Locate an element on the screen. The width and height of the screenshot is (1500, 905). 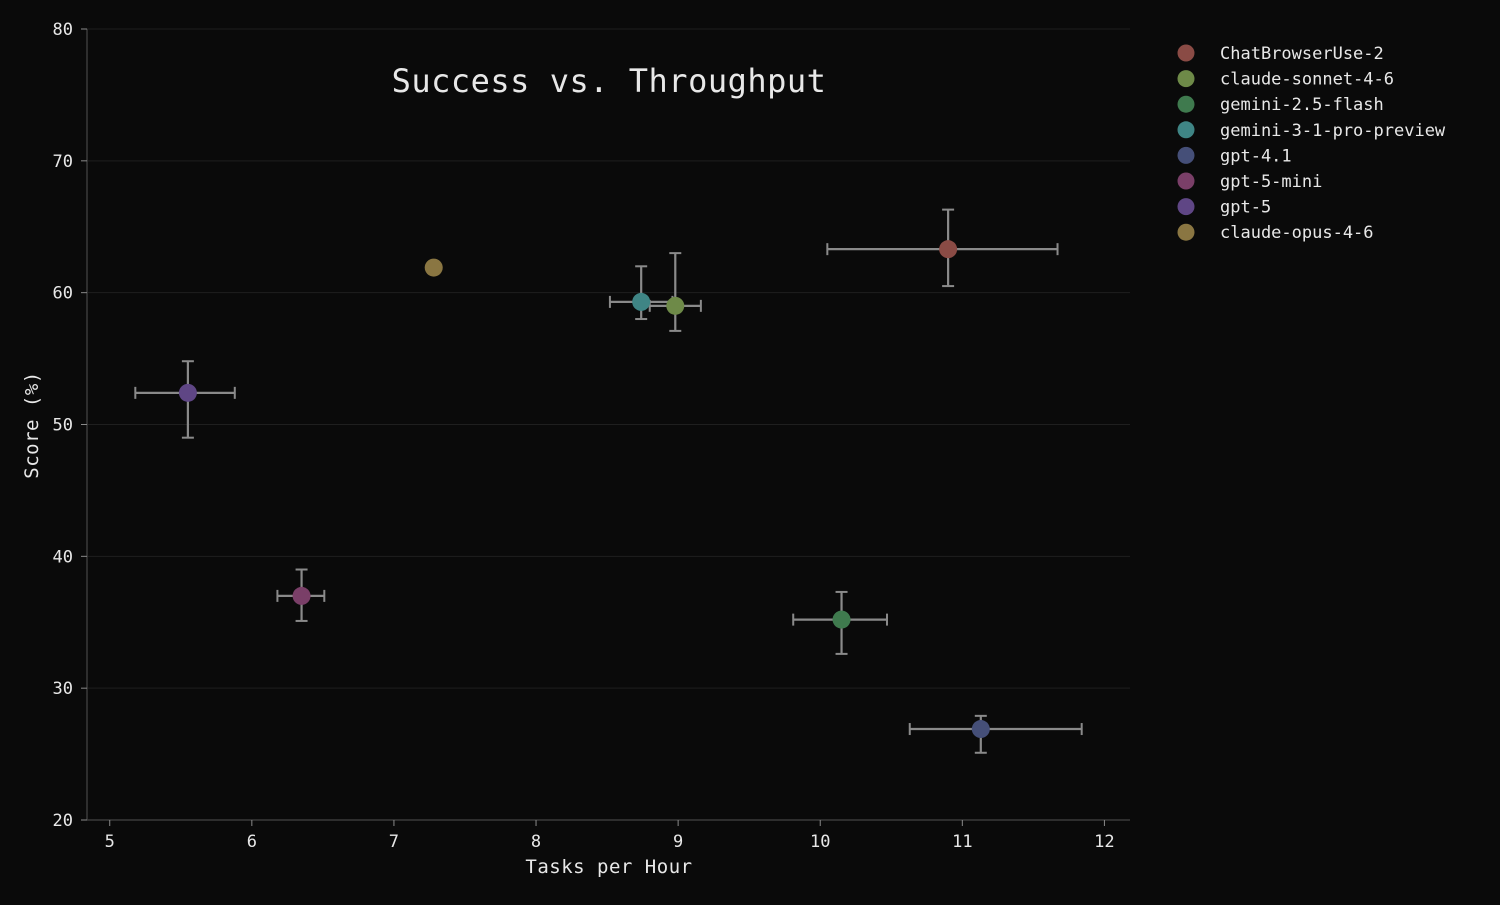
y-tick-label: 70 is located at coordinates (63, 162).